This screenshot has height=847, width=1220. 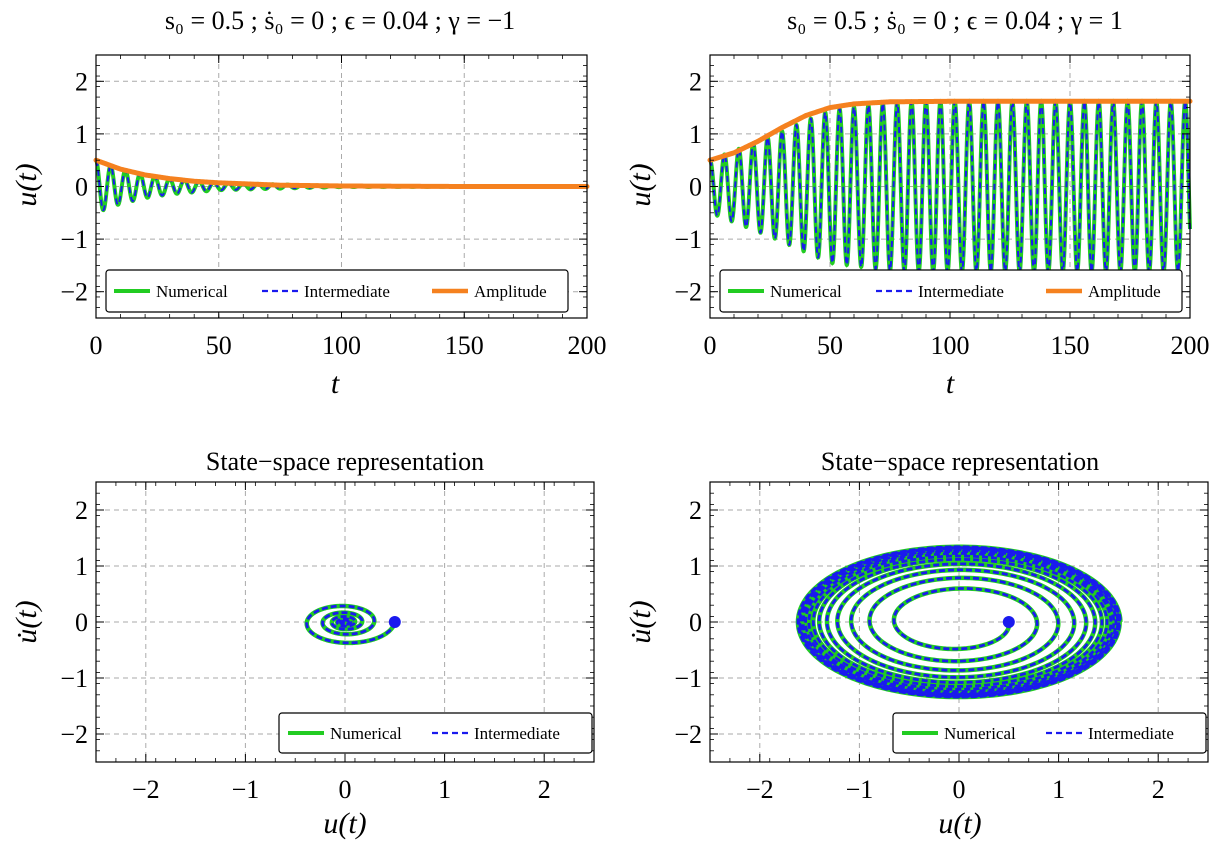 What do you see at coordinates (640, 184) in the screenshot?
I see `ylabel-top-right: u(t)` at bounding box center [640, 184].